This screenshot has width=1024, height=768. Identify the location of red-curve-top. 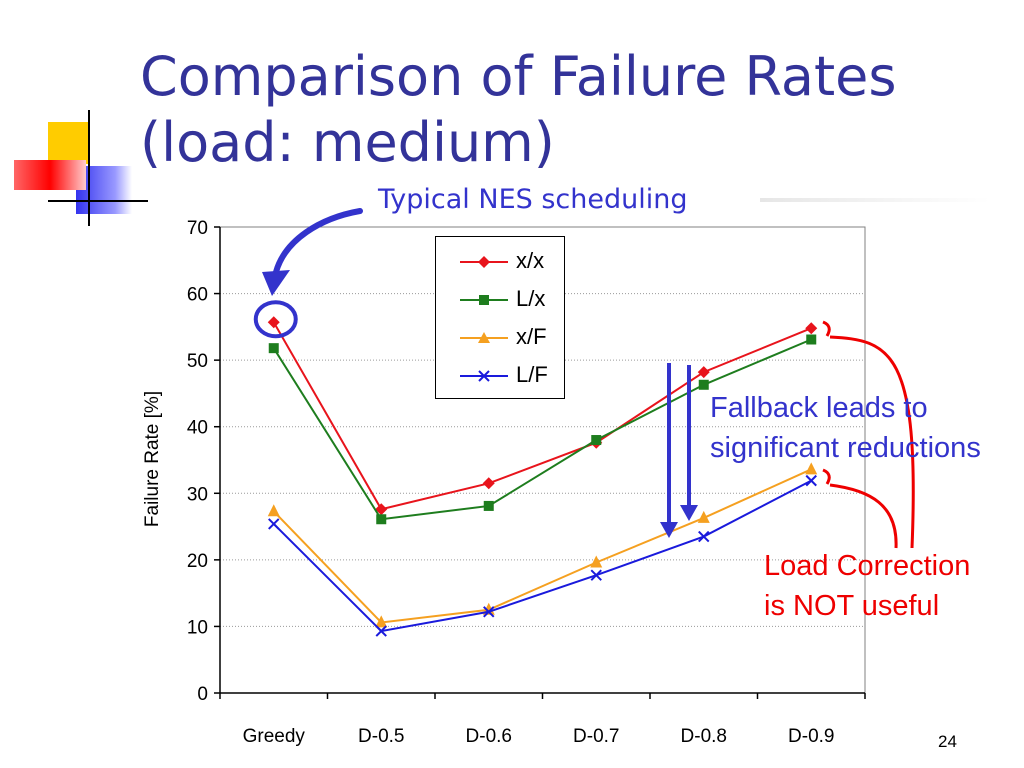
(872, 442).